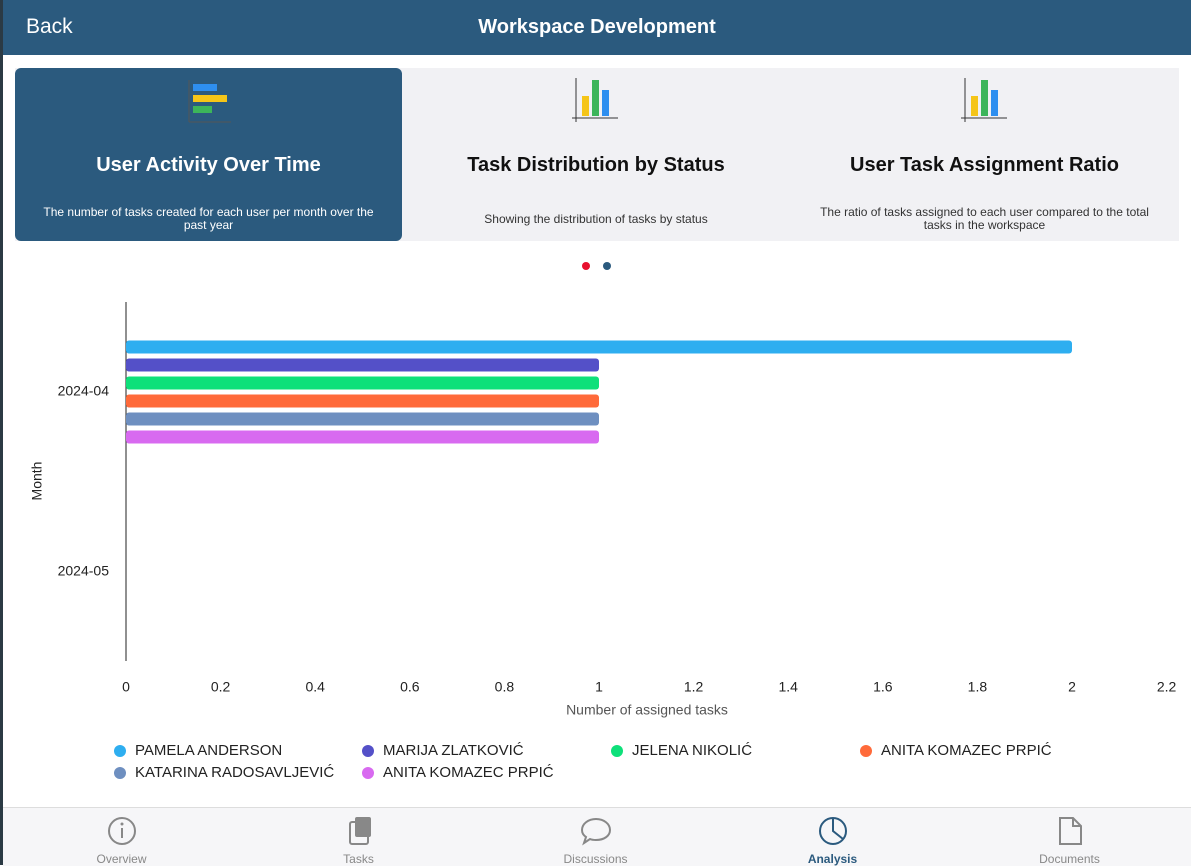 Image resolution: width=1191 pixels, height=866 pixels. I want to click on tab: Overview, so click(121, 837).